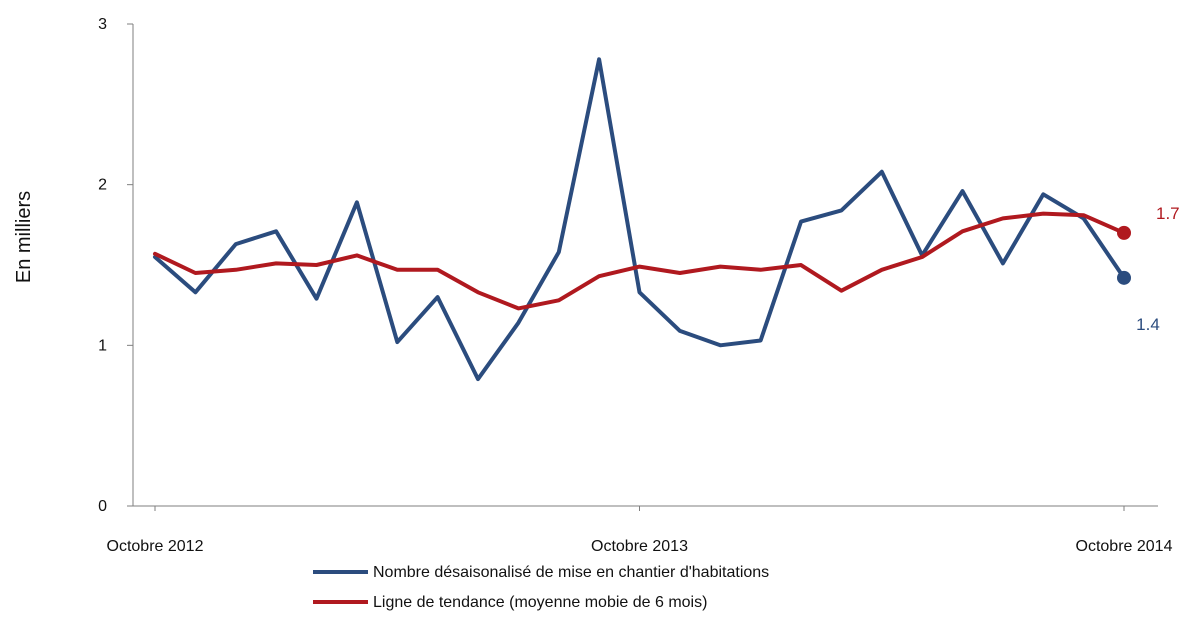 This screenshot has width=1188, height=618. Describe the element at coordinates (102, 185) in the screenshot. I see `y-tick-label: 2` at that location.